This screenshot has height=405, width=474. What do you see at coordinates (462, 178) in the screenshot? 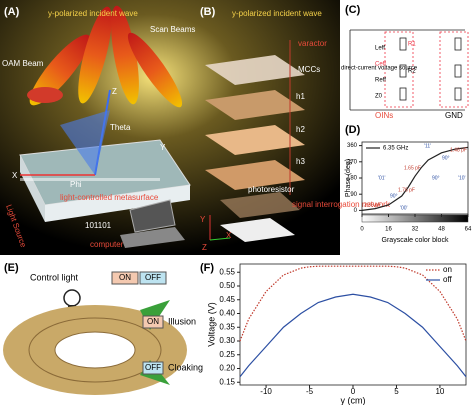
I see `annotation: '10'` at bounding box center [462, 178].